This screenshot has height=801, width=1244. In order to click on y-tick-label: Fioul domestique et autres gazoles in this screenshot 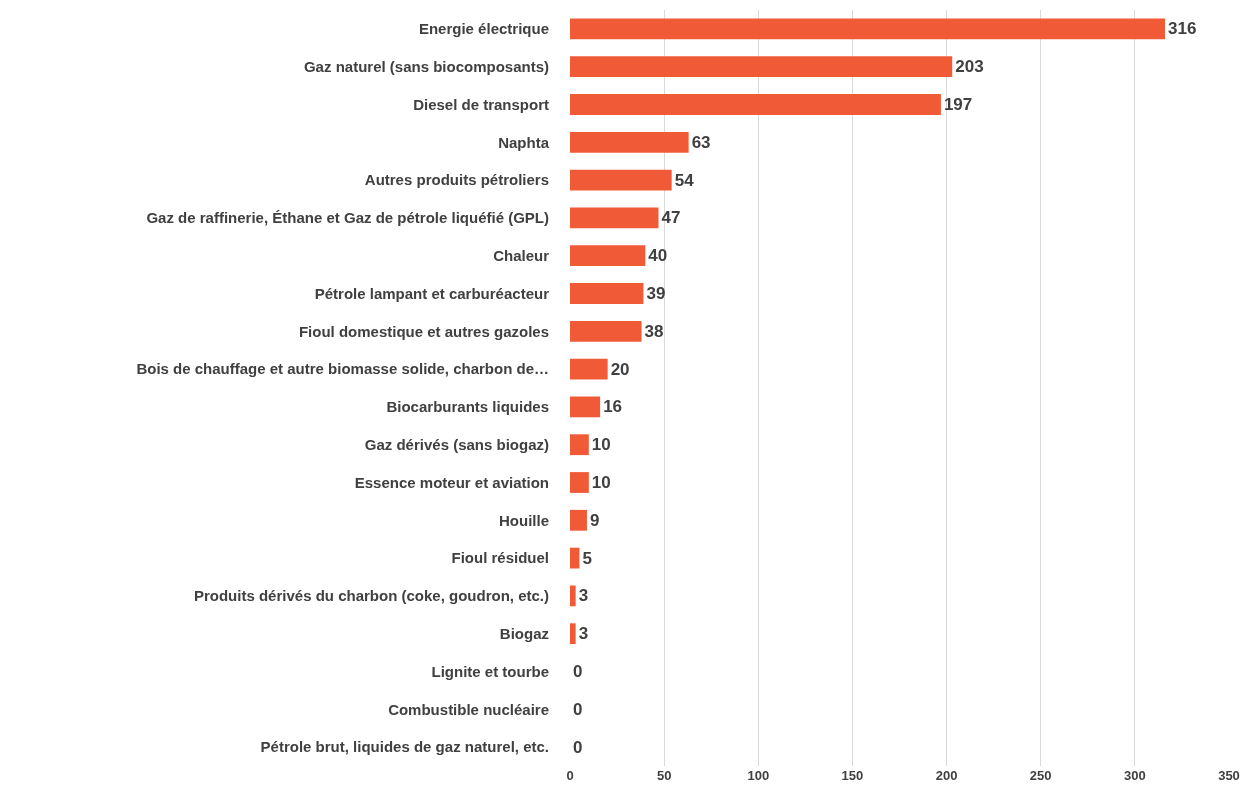, I will do `click(423, 331)`.